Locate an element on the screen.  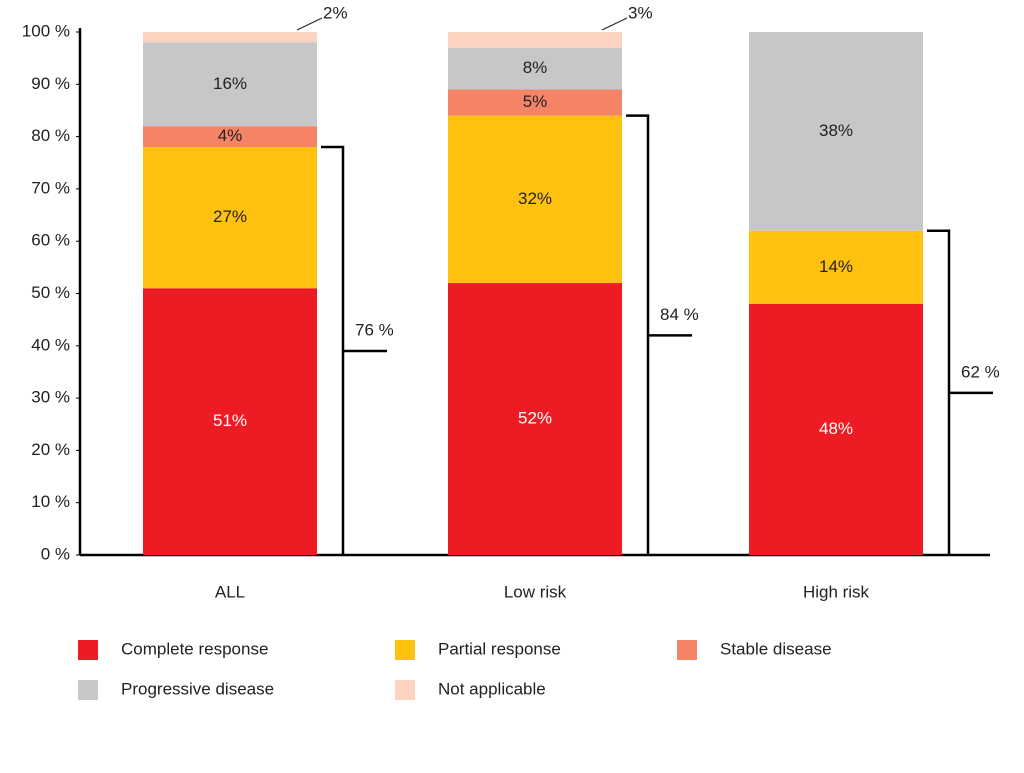
y-tick-label: 50 % is located at coordinates (50, 292).